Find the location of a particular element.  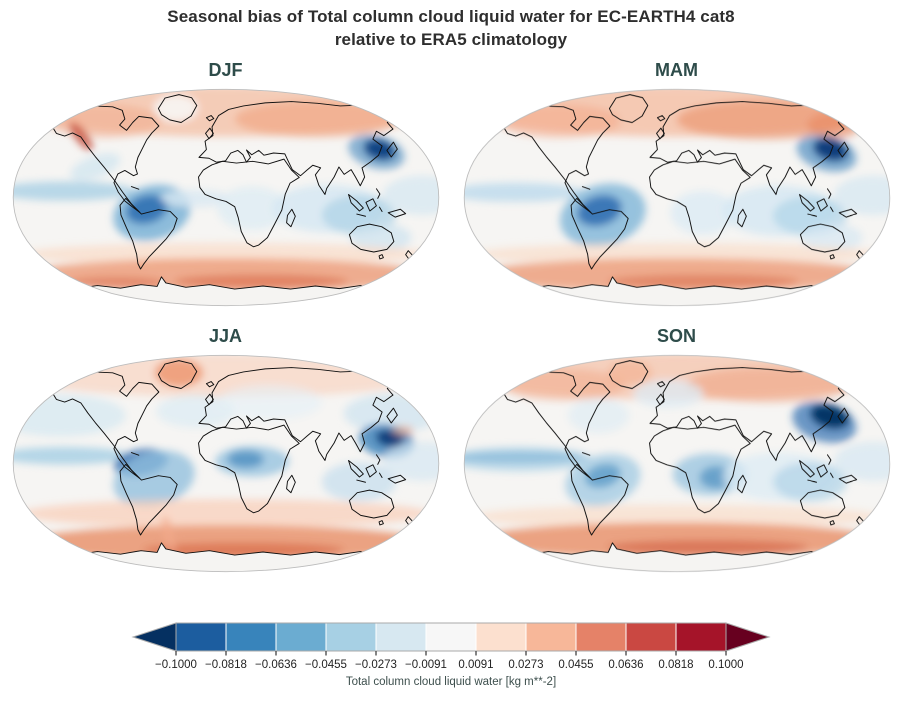

colorbar-tick-label: −0.1000 is located at coordinates (176, 665).